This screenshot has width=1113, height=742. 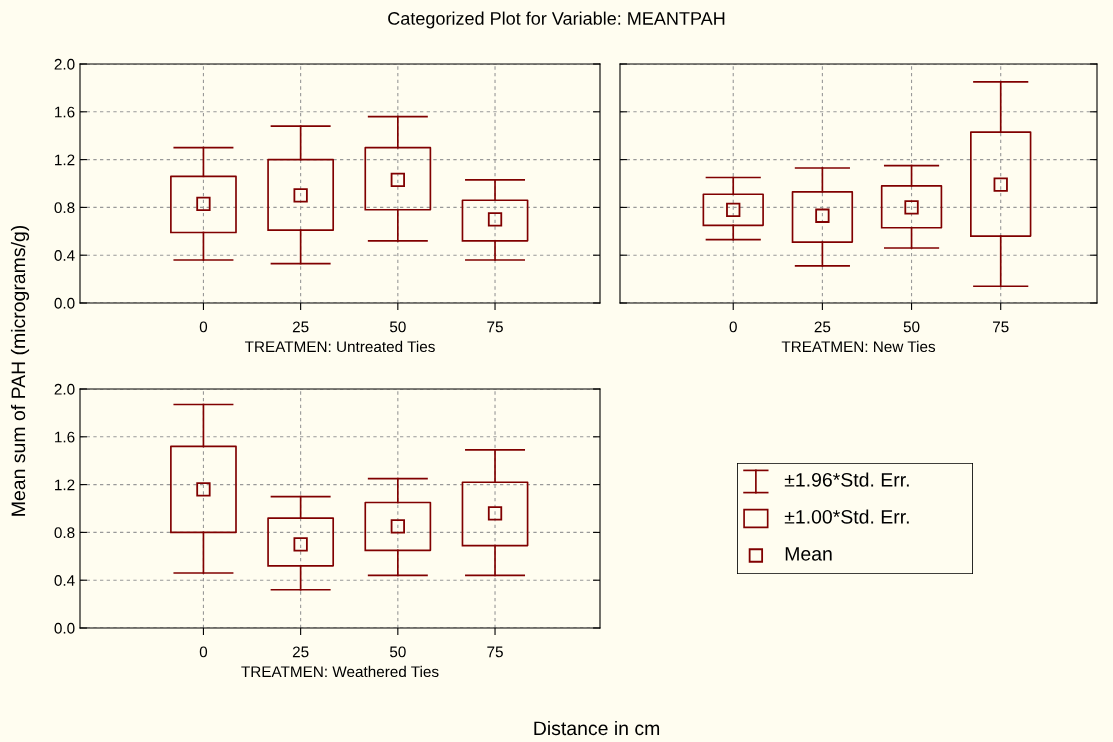 I want to click on y-axis-title: Mean sum of PAH (micrograms/g), so click(x=20, y=370).